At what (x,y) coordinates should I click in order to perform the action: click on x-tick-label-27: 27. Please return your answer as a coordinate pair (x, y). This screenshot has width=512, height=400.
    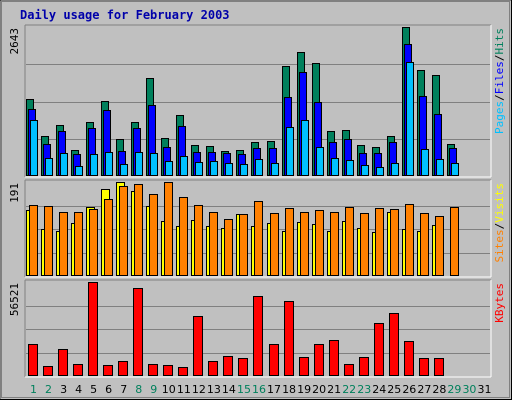
    Looking at the image, I should click on (424, 389).